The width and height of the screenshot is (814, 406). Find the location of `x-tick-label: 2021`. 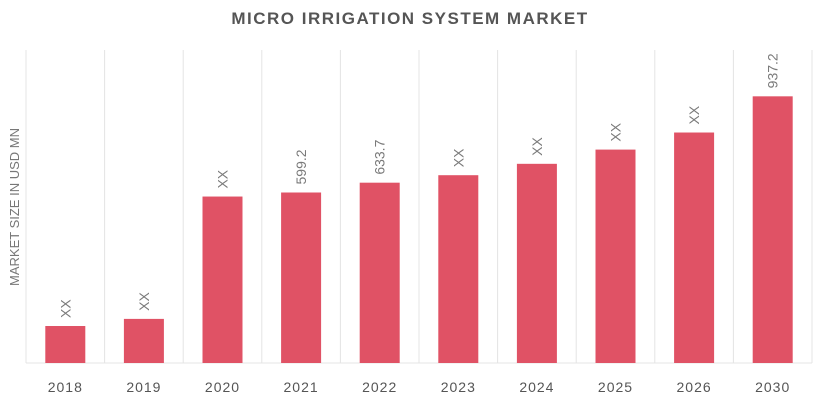

x-tick-label: 2021 is located at coordinates (301, 387).